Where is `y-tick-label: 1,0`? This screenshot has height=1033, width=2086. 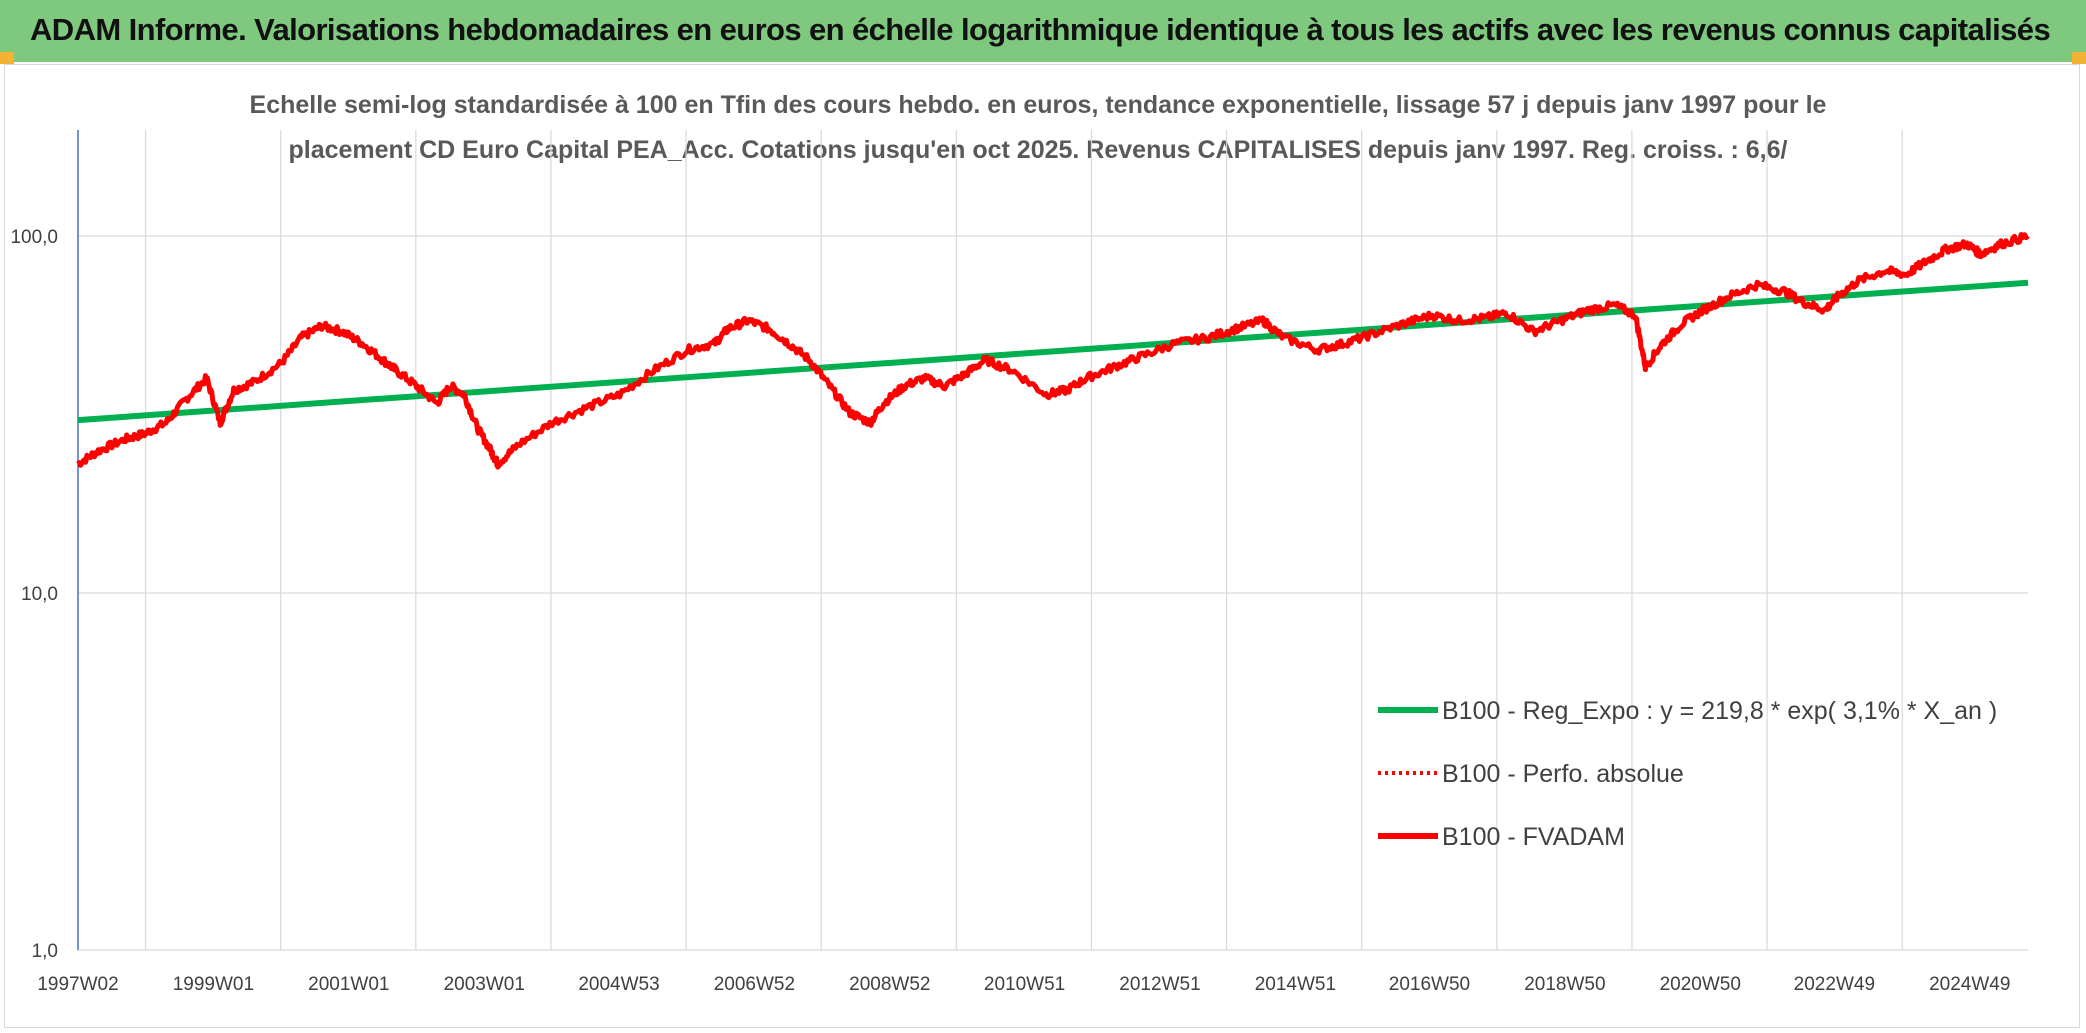 y-tick-label: 1,0 is located at coordinates (45, 951).